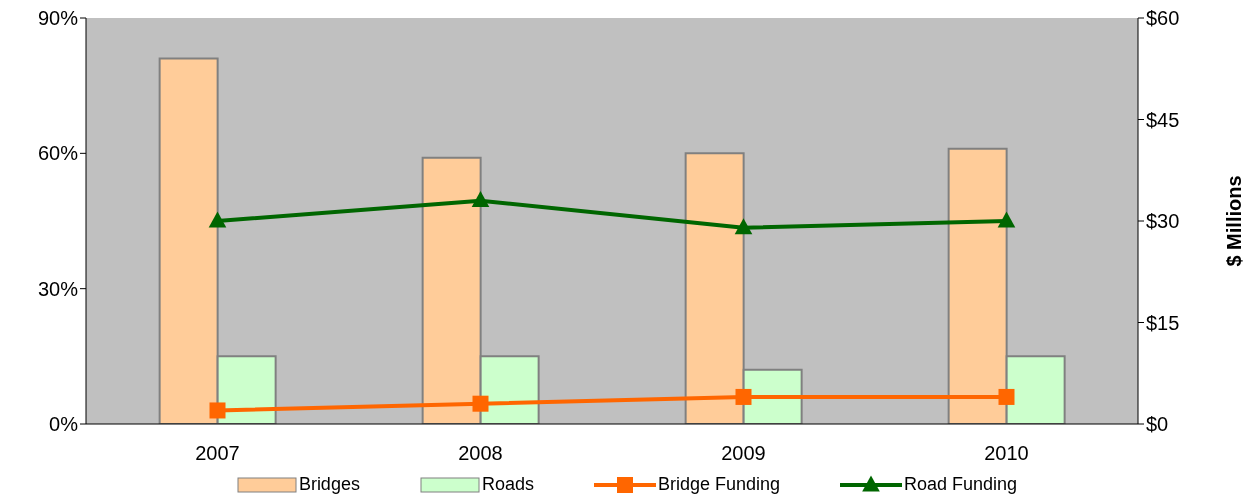 The width and height of the screenshot is (1256, 503). I want to click on y-tick-label: 0%, so click(64, 424).